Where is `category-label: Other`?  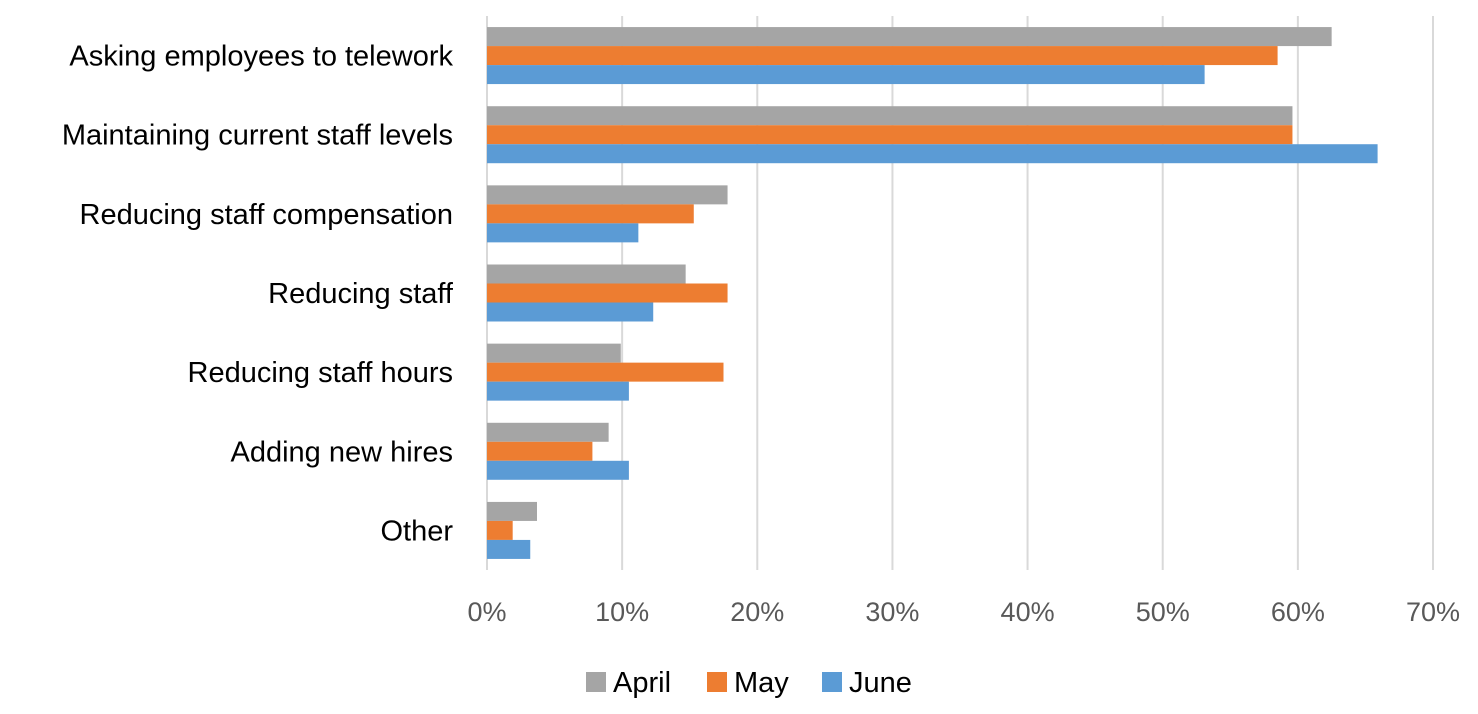
category-label: Other is located at coordinates (416, 531).